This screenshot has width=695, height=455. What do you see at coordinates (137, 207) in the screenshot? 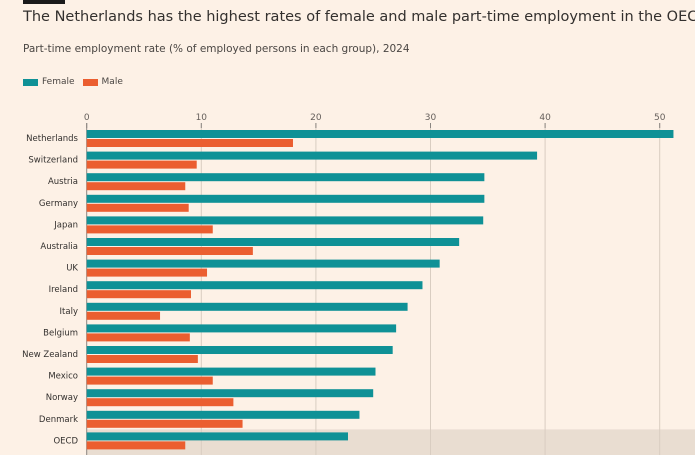
I see `bar-male-germany` at bounding box center [137, 207].